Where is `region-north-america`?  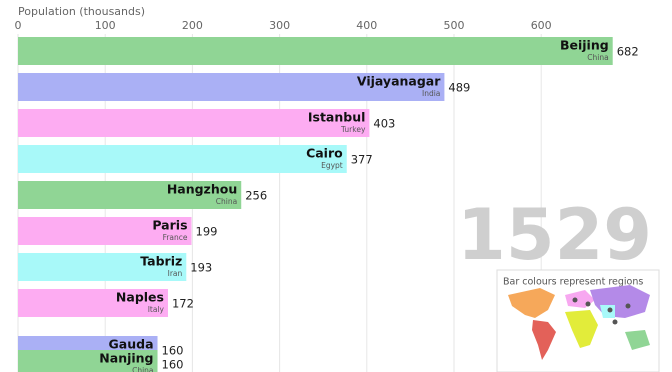
region-north-america is located at coordinates (531, 303).